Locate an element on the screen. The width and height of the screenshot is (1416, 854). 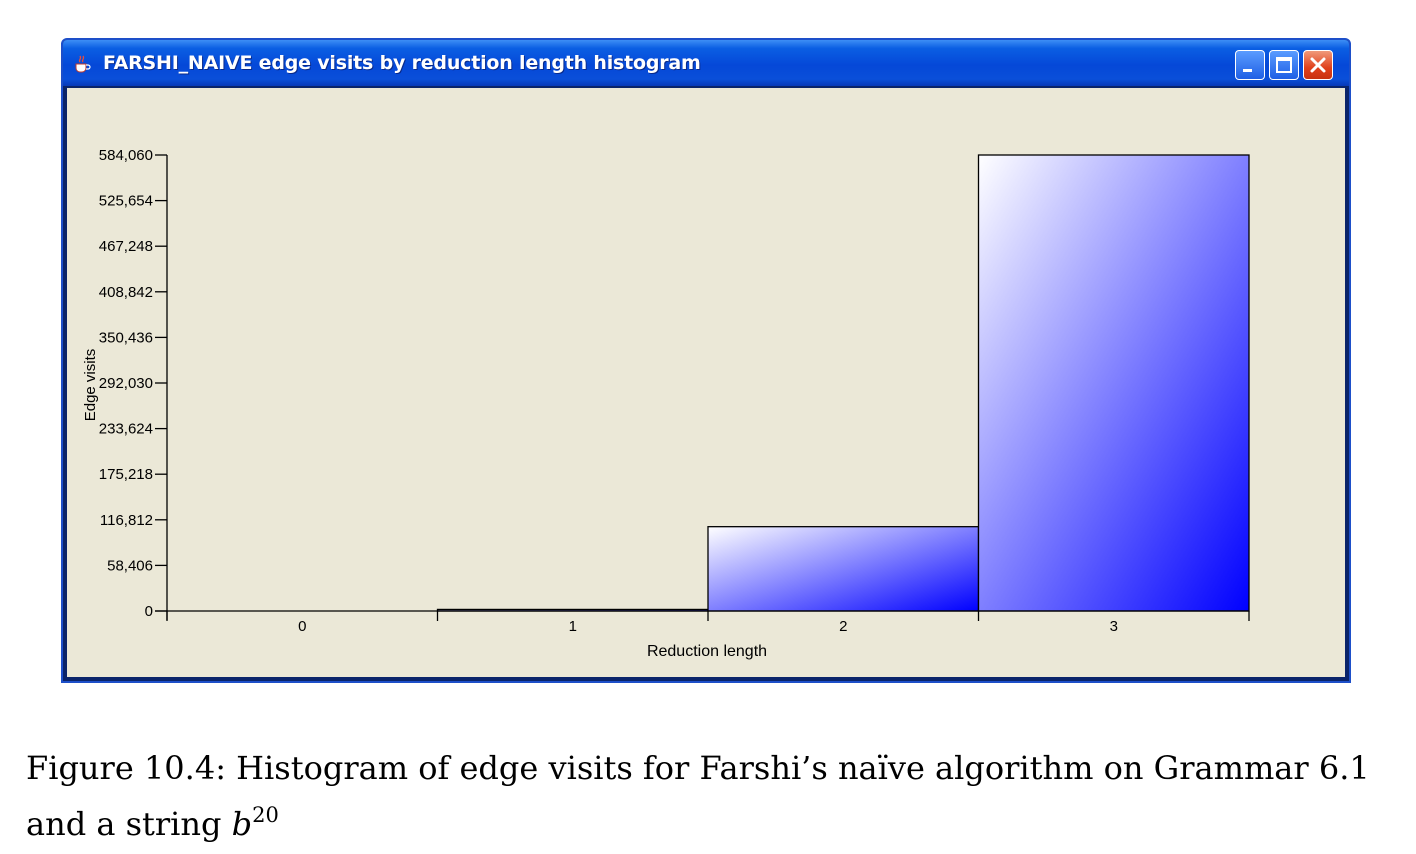
y-tick-label: 0 is located at coordinates (149, 611).